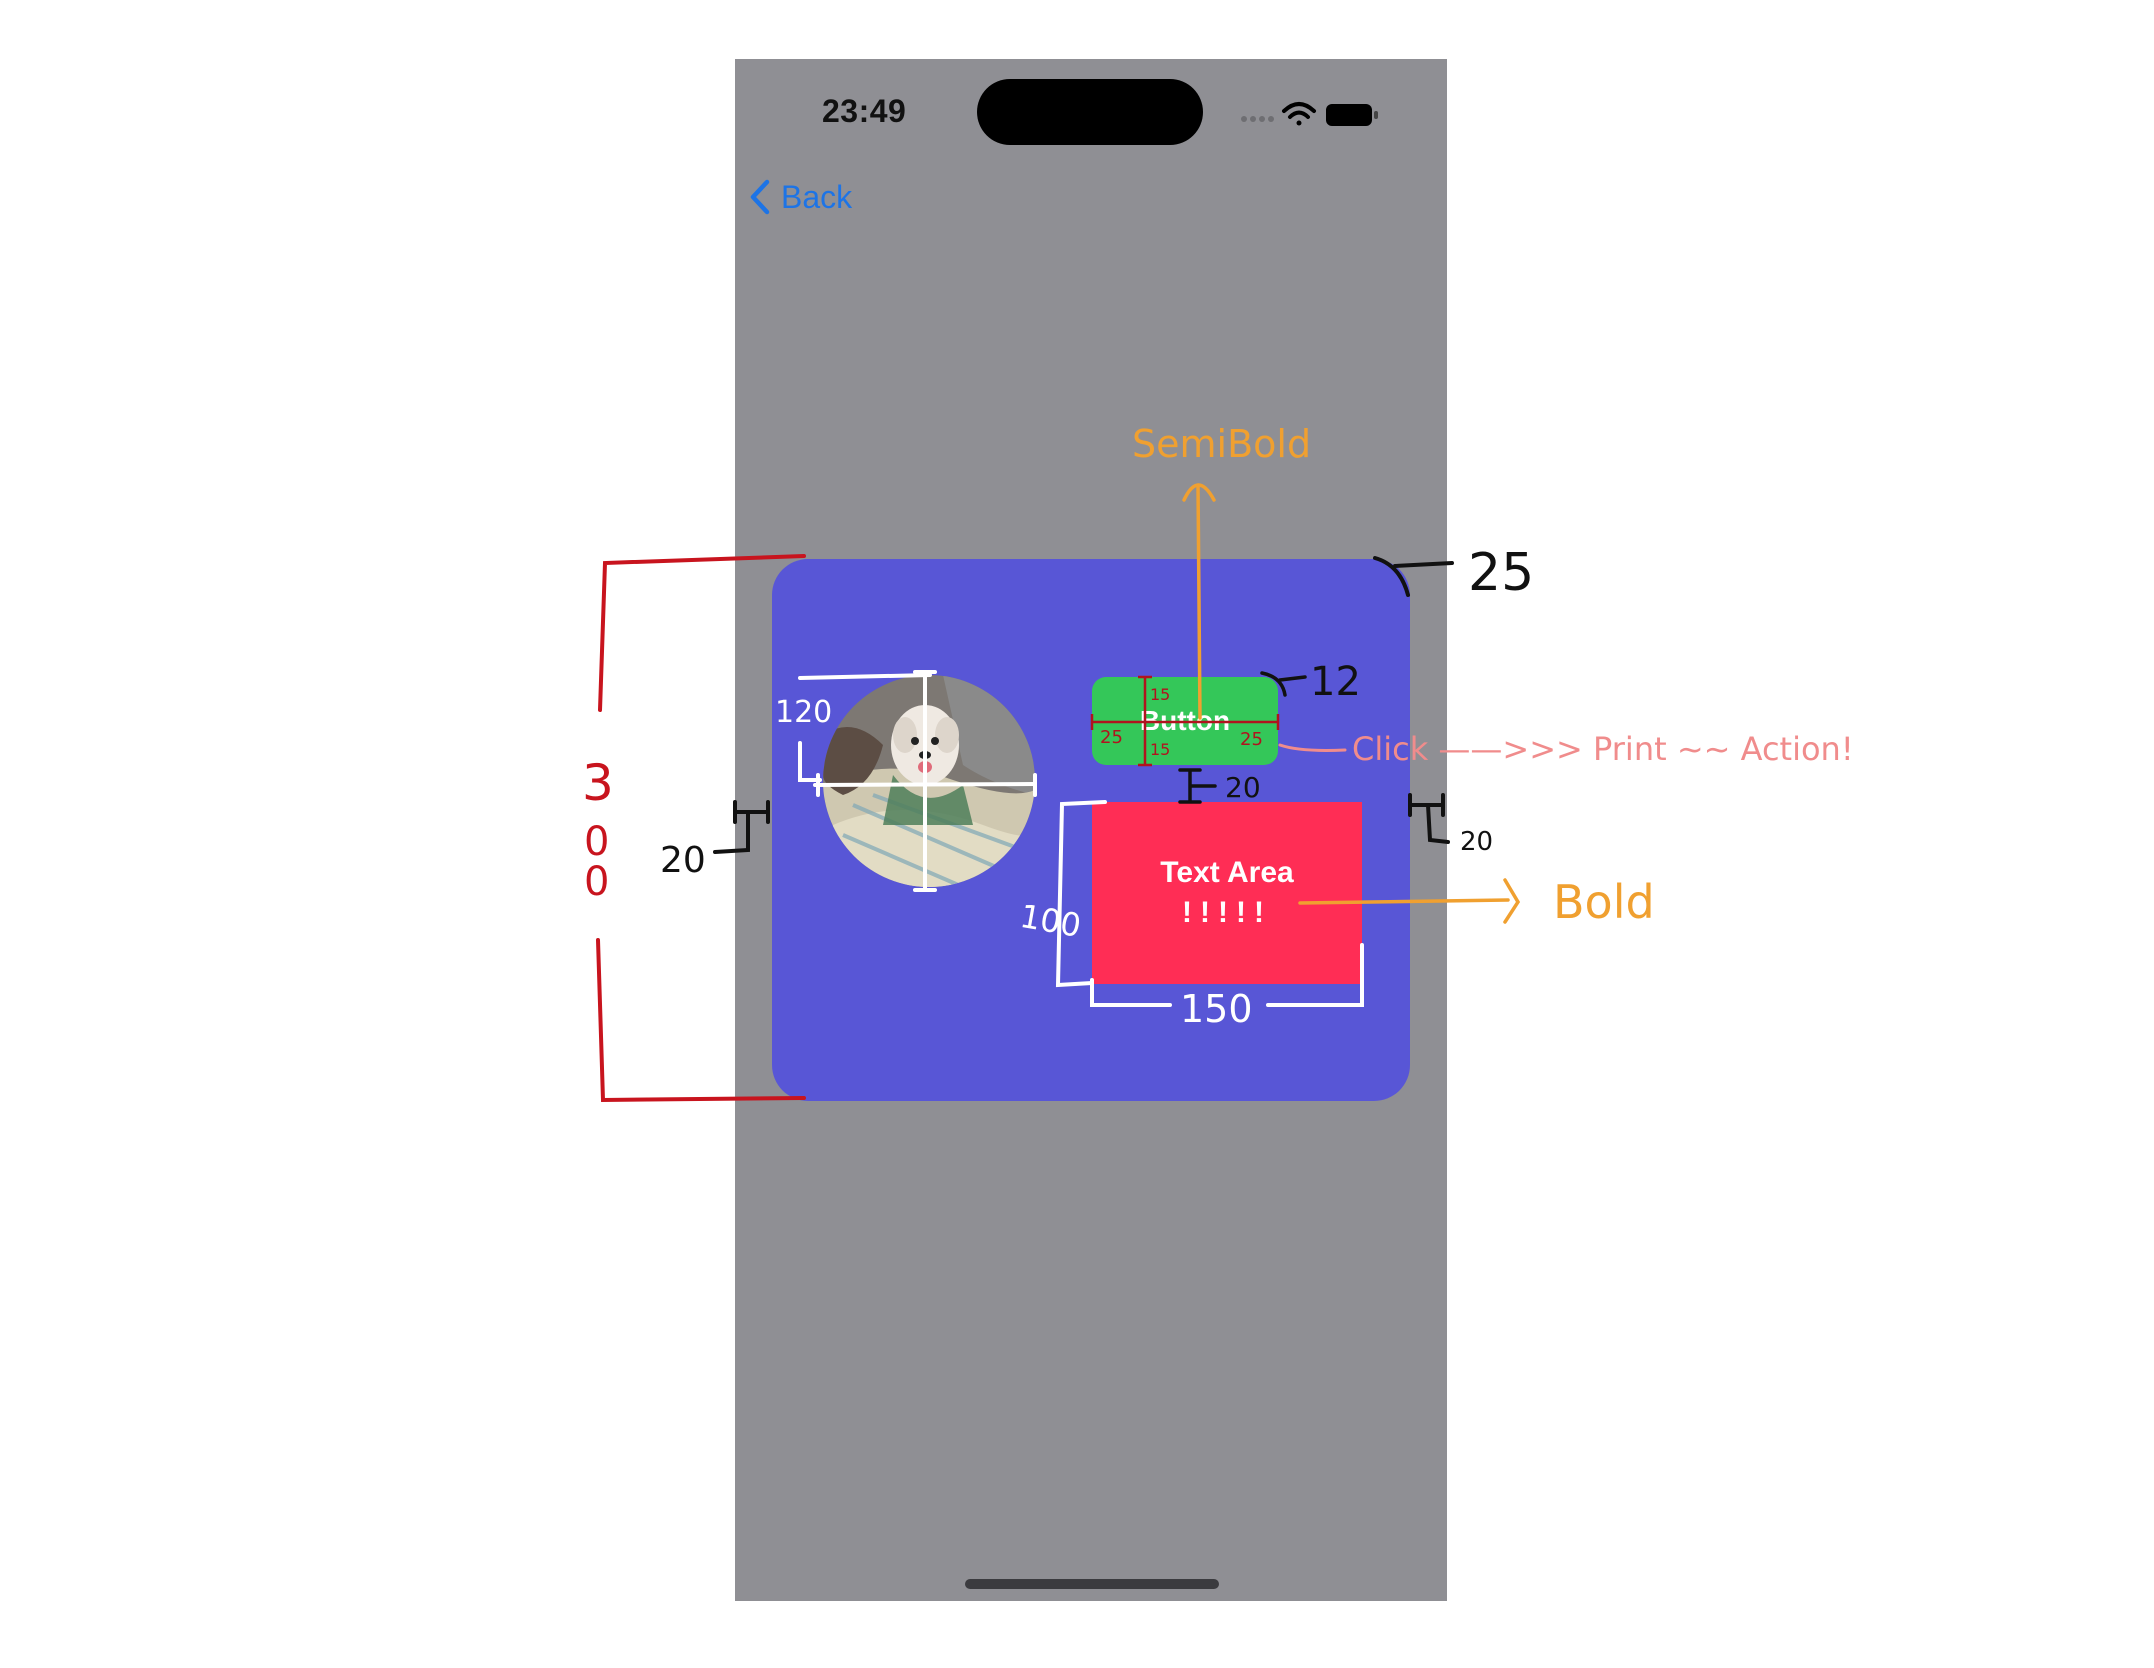 The width and height of the screenshot is (2154, 1668). What do you see at coordinates (1476, 842) in the screenshot?
I see `right-padding-label: 20` at bounding box center [1476, 842].